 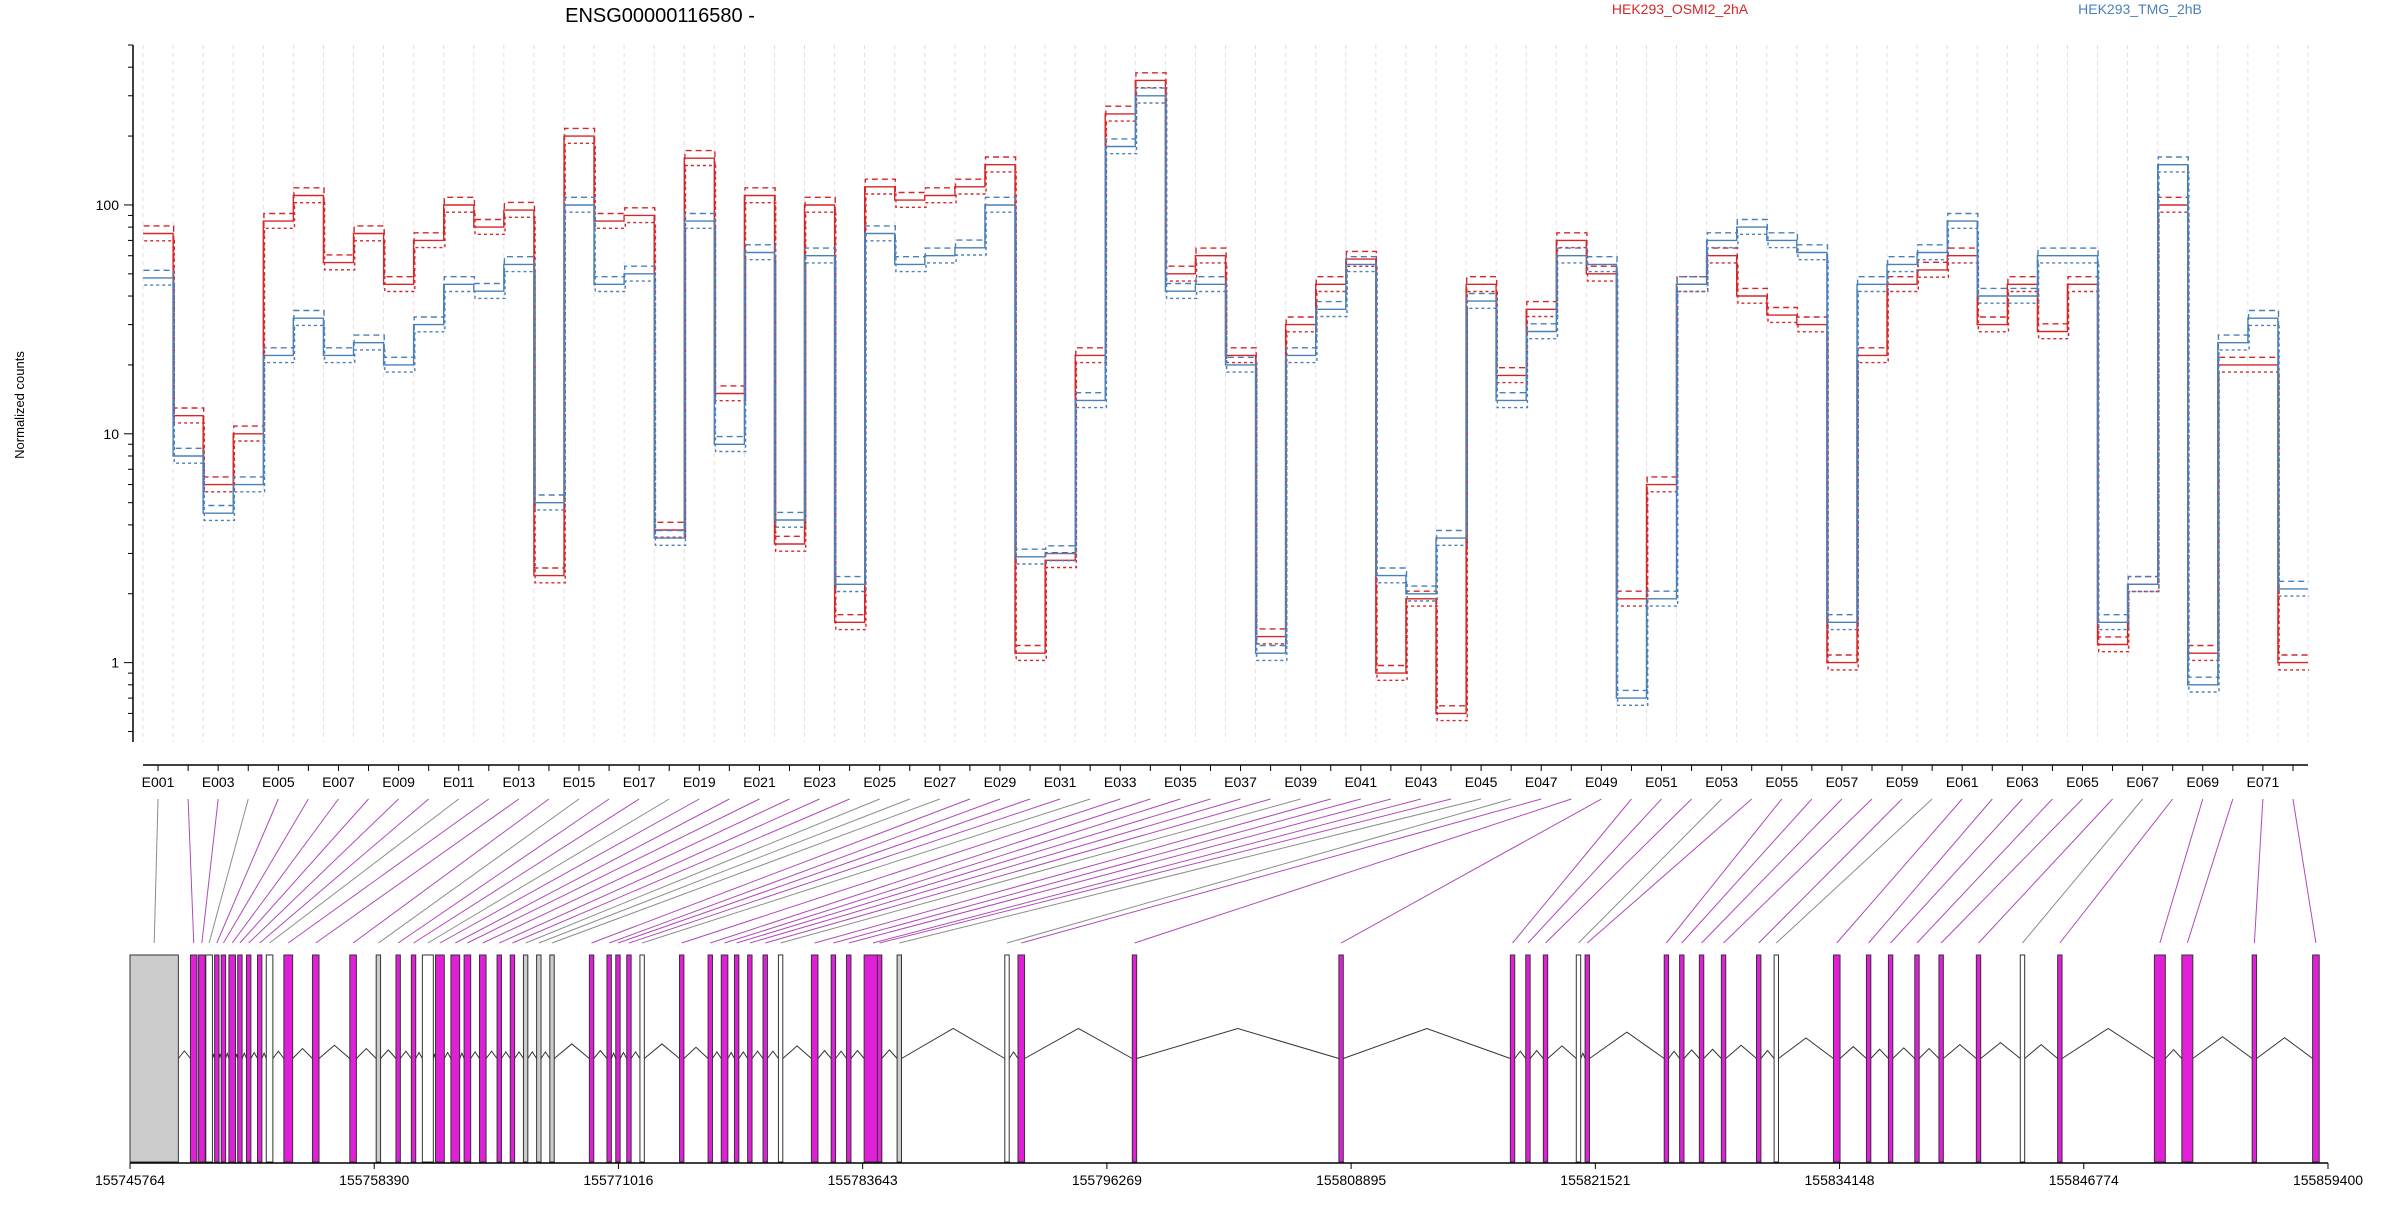 I want to click on x-tick-label: E053, so click(x=1721, y=782).